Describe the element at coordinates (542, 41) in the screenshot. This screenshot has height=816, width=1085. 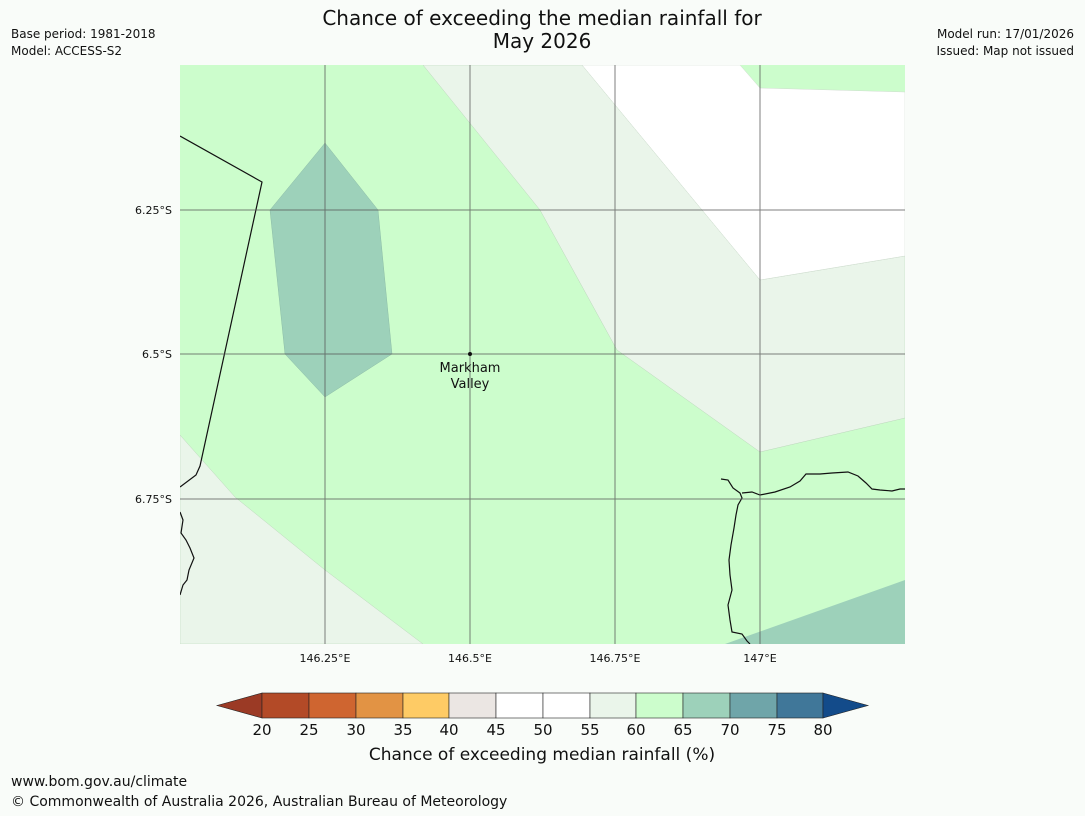
I see `map-title-line2: May 2026` at that location.